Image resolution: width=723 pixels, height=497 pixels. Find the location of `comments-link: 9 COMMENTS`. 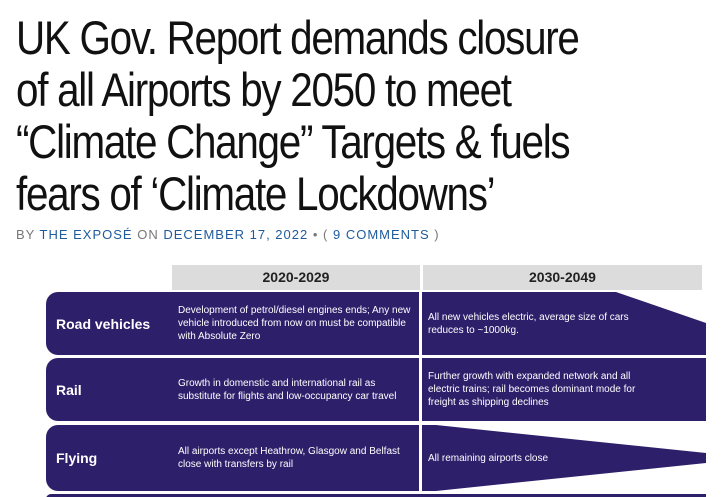

comments-link: 9 COMMENTS is located at coordinates (381, 234).